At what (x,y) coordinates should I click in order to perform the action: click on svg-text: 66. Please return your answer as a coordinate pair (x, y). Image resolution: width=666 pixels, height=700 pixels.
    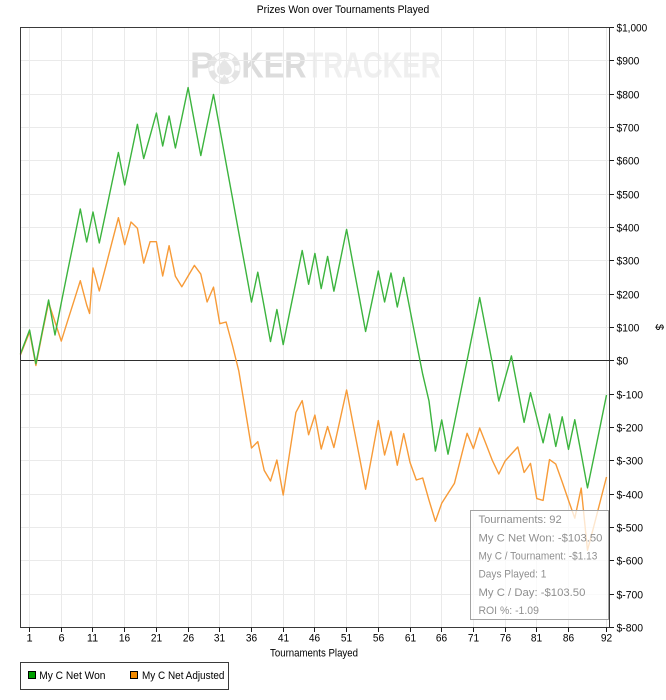
    Looking at the image, I should click on (441, 639).